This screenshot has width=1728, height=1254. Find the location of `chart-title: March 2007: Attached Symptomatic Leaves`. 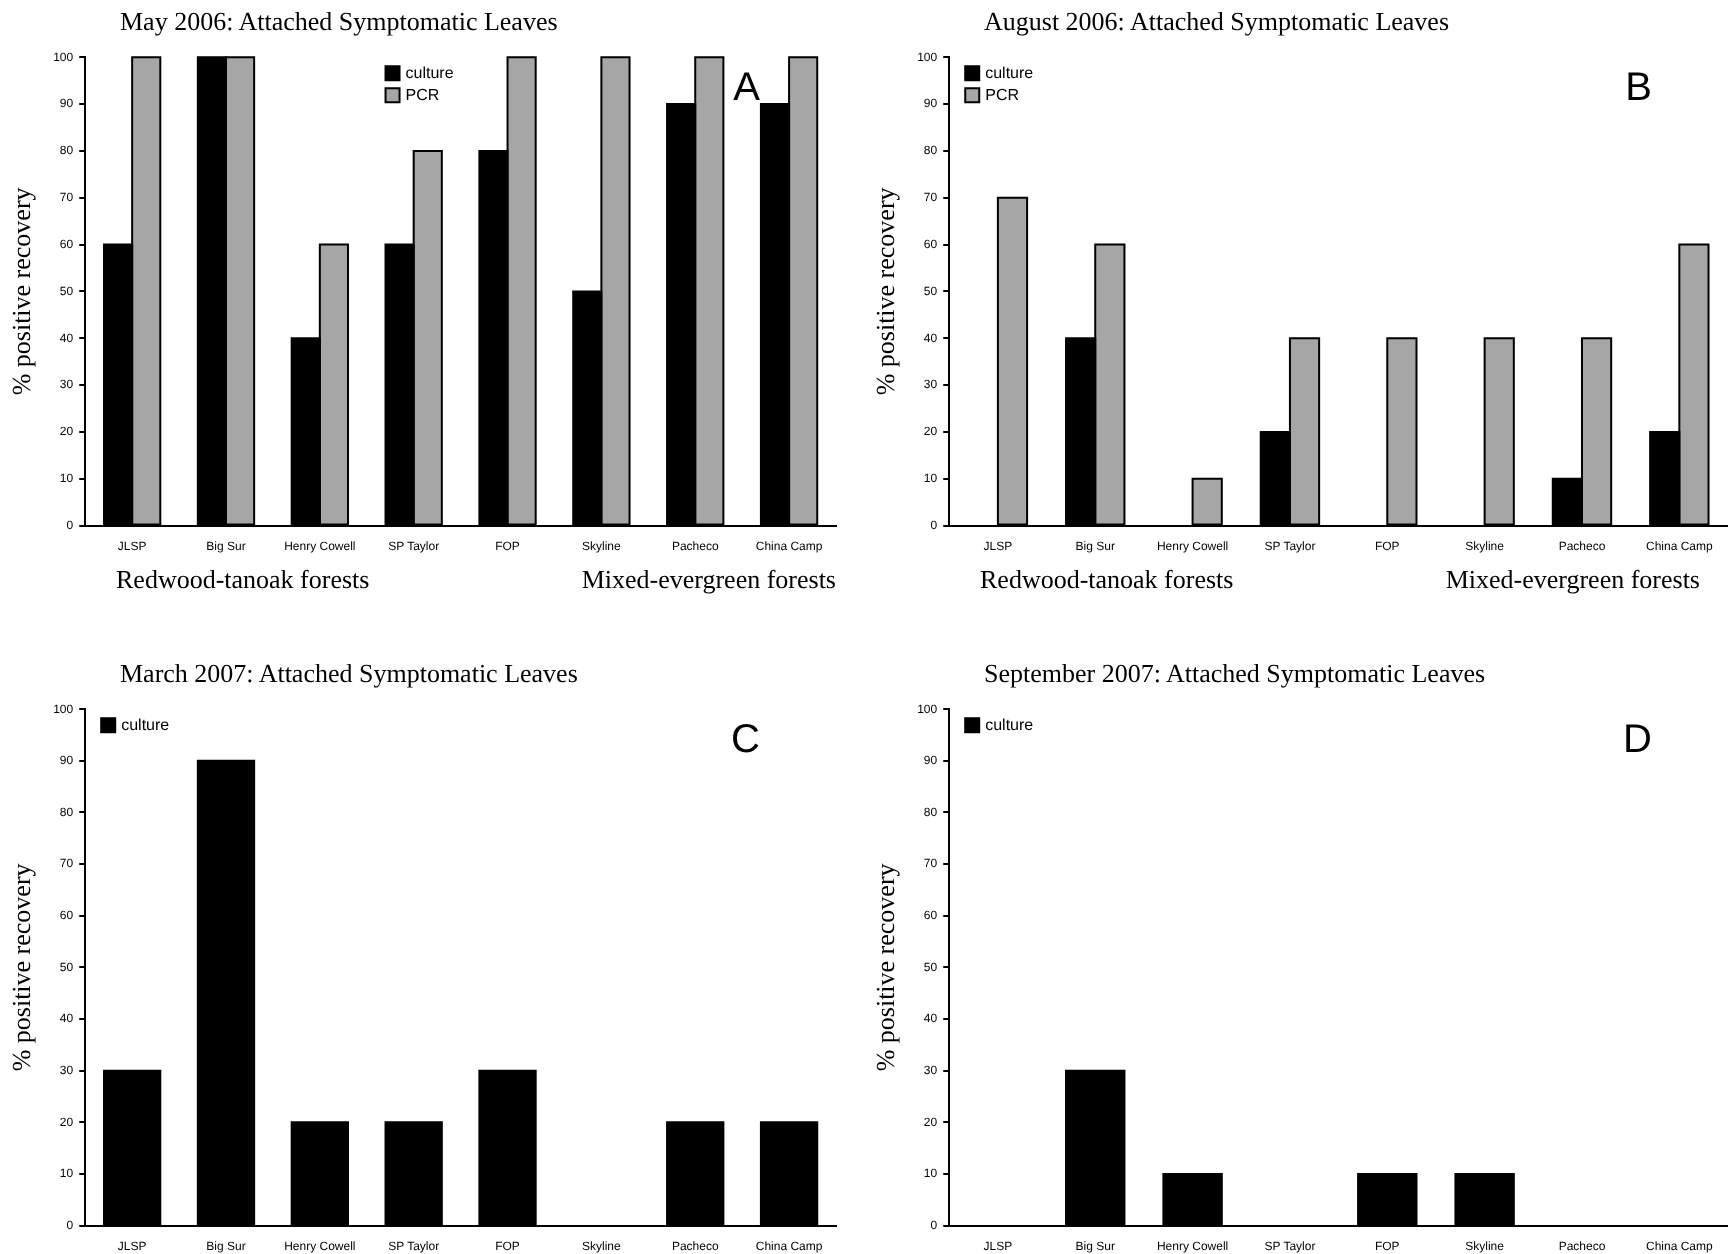

chart-title: March 2007: Attached Symptomatic Leaves is located at coordinates (349, 674).